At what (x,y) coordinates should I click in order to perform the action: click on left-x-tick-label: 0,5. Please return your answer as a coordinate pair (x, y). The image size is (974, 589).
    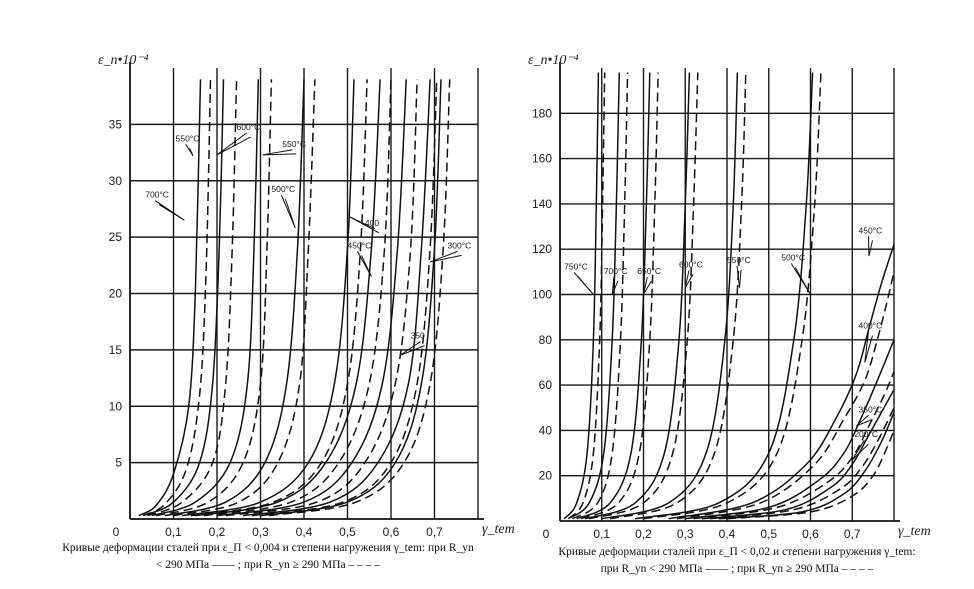
    Looking at the image, I should click on (347, 532).